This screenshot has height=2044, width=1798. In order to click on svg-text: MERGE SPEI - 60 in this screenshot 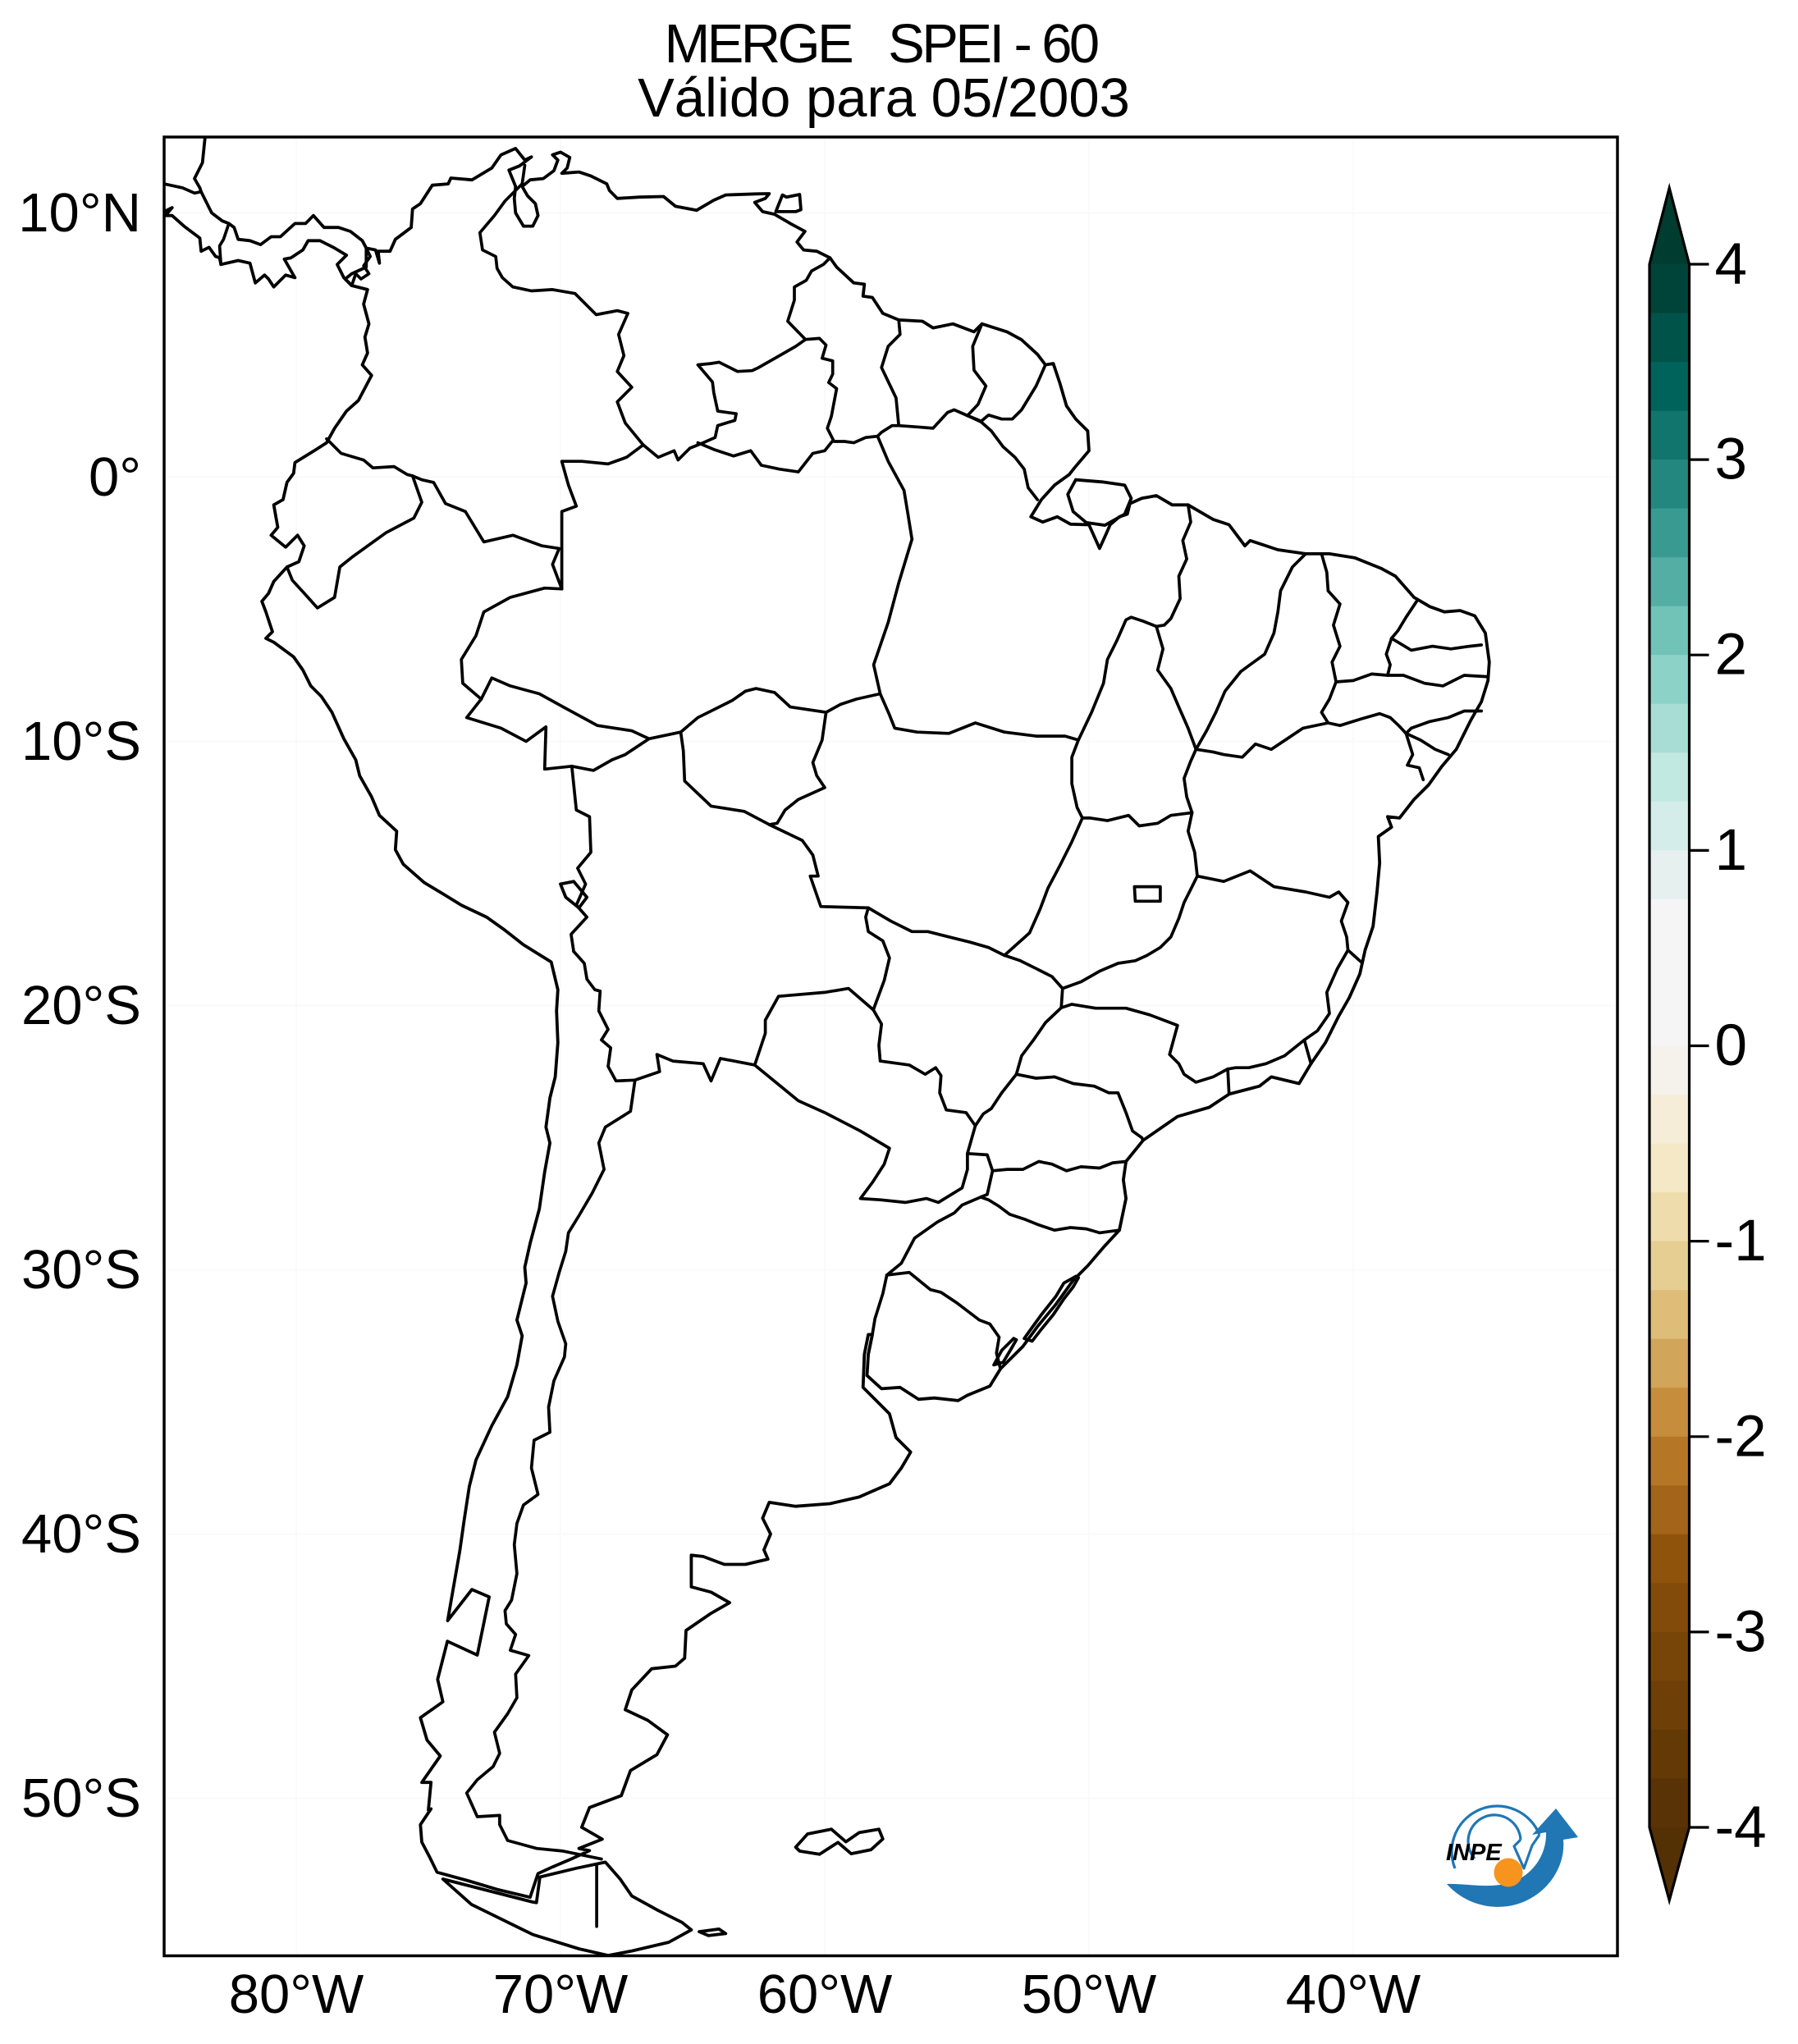, I will do `click(881, 44)`.